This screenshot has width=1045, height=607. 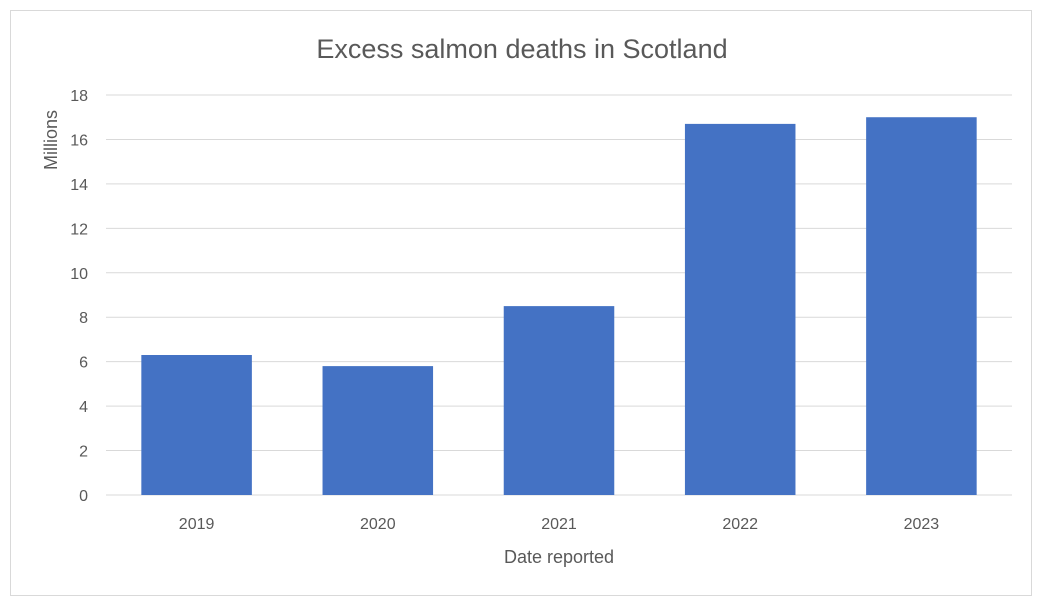 What do you see at coordinates (196, 425) in the screenshot?
I see `bar-2019` at bounding box center [196, 425].